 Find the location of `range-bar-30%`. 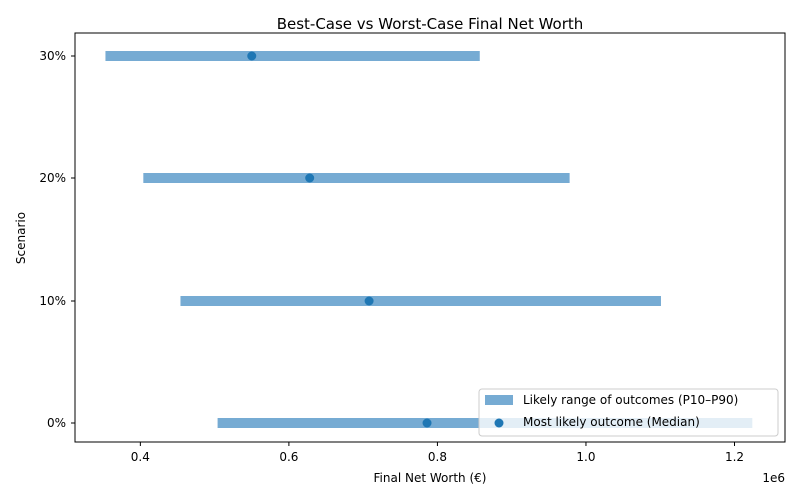

range-bar-30% is located at coordinates (292, 56).